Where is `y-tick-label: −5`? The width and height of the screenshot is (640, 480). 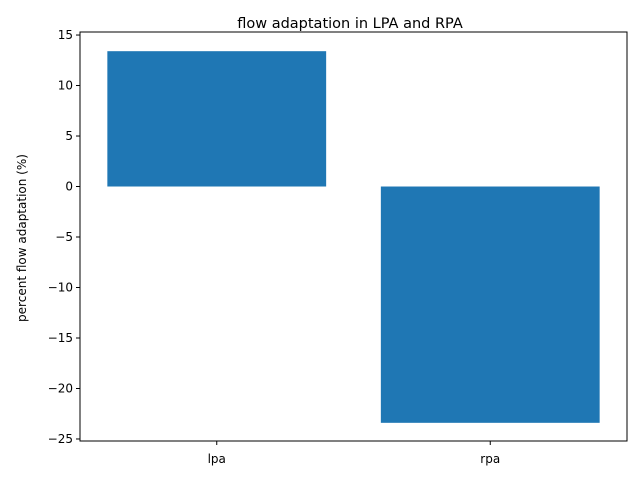
y-tick-label: −5 is located at coordinates (64, 237).